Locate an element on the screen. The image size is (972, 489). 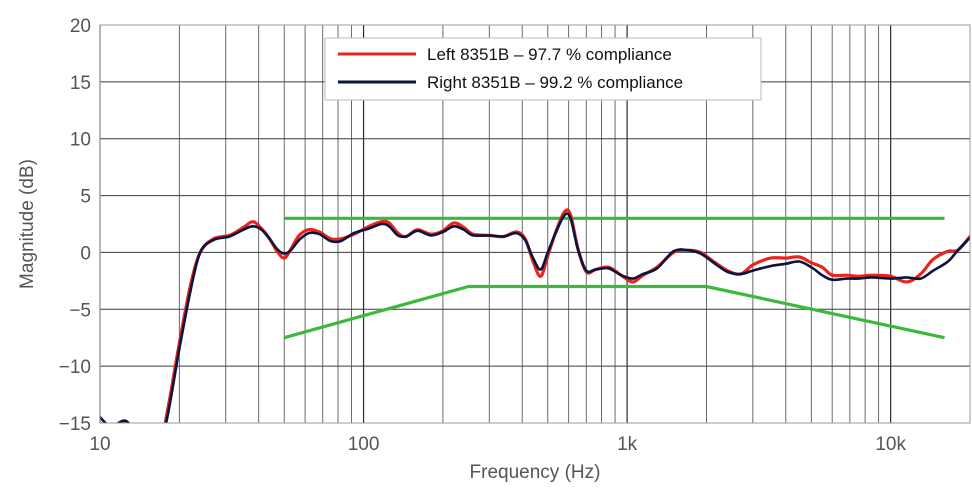
y-tick-label: −5 is located at coordinates (80, 310).